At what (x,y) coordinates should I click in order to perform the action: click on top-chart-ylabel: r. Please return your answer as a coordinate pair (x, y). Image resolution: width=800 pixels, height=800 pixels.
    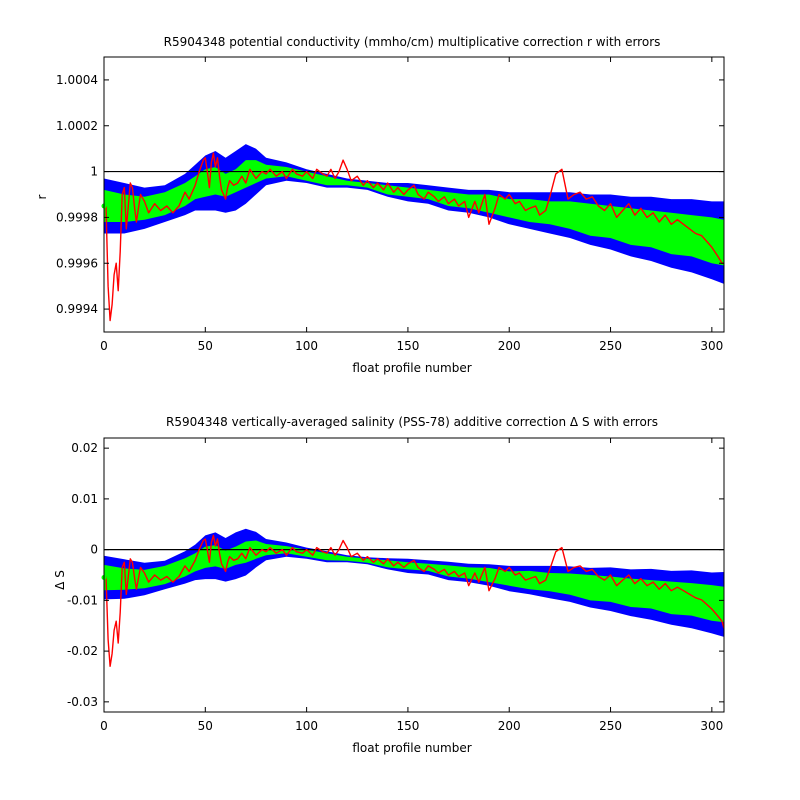
    Looking at the image, I should click on (42, 196).